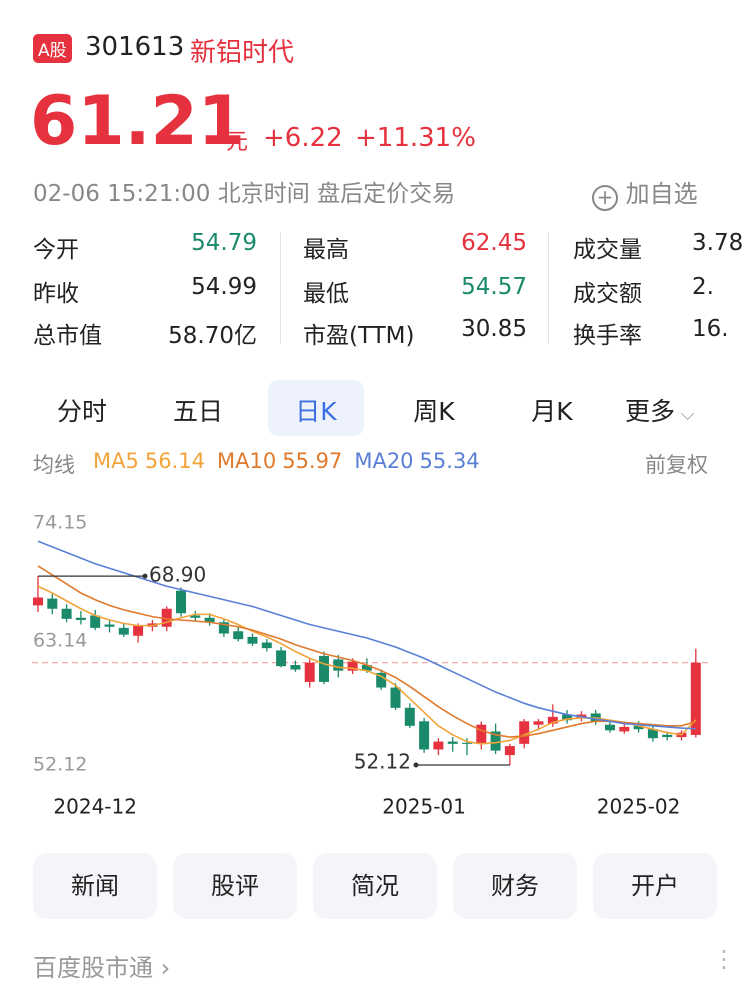 Image resolution: width=750 pixels, height=988 pixels. What do you see at coordinates (60, 523) in the screenshot?
I see `y-tick-label: 74.15` at bounding box center [60, 523].